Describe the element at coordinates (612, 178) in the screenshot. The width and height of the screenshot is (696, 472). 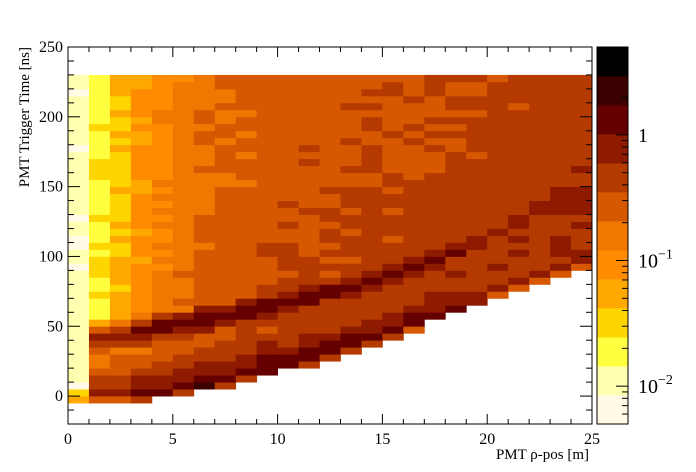
I see `colorbar-segment` at that location.